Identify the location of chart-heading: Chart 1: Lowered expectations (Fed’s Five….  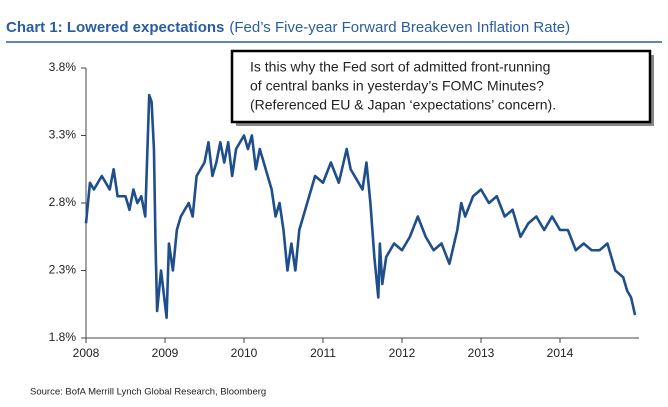
(288, 27).